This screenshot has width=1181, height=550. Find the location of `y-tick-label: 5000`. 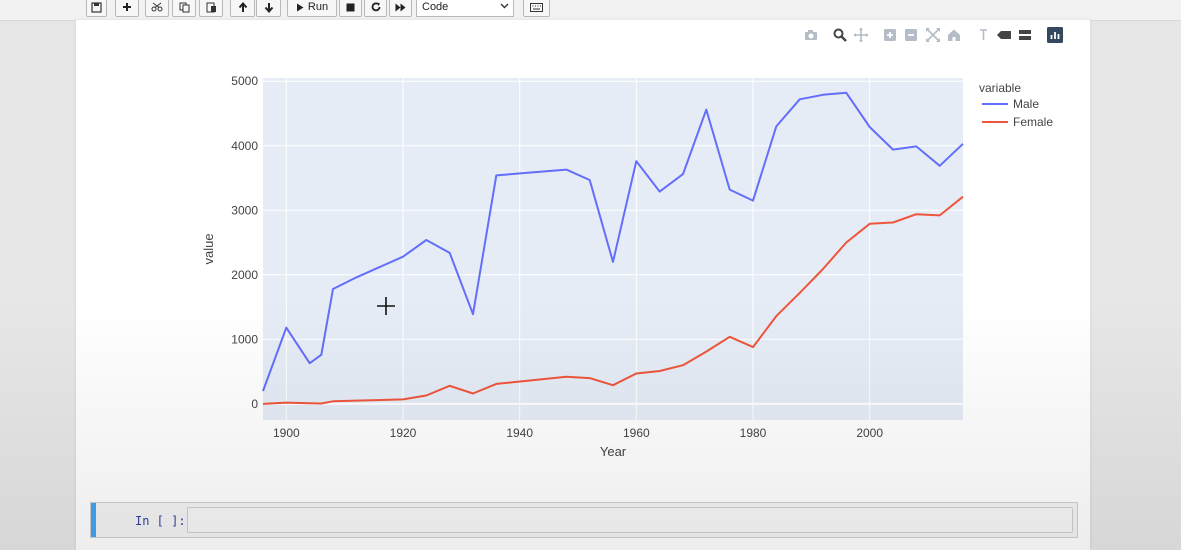

y-tick-label: 5000 is located at coordinates (244, 81).